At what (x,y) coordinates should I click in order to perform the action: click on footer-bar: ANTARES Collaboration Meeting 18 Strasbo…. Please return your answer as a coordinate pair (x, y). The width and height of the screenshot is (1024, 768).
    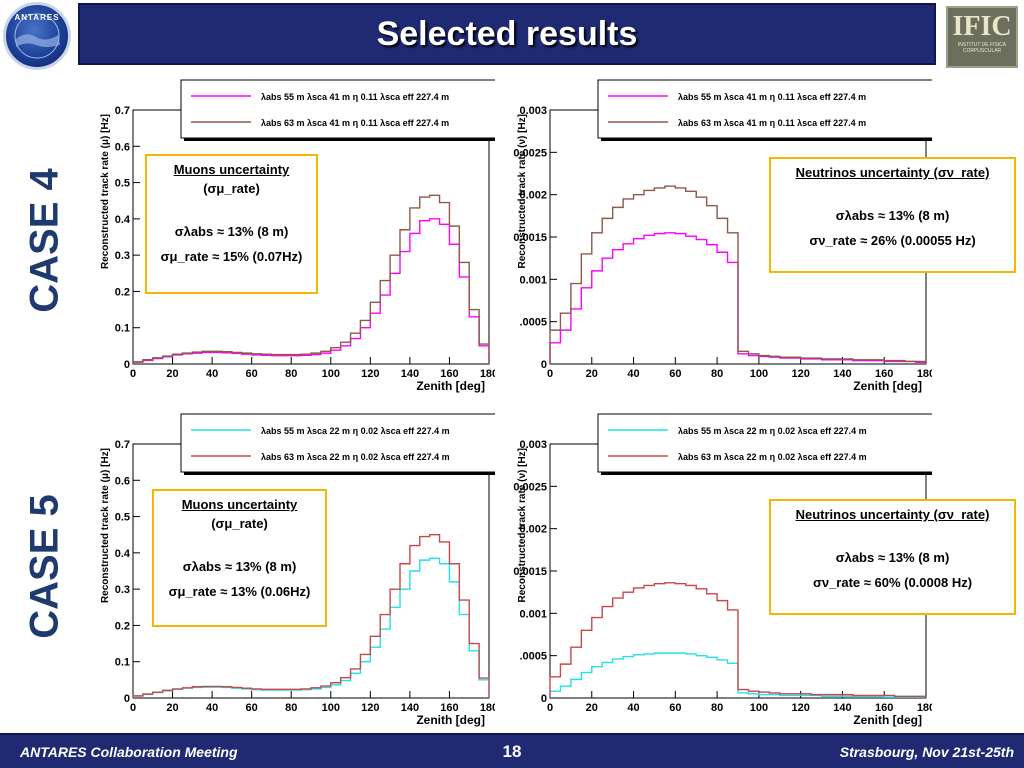
    Looking at the image, I should click on (512, 750).